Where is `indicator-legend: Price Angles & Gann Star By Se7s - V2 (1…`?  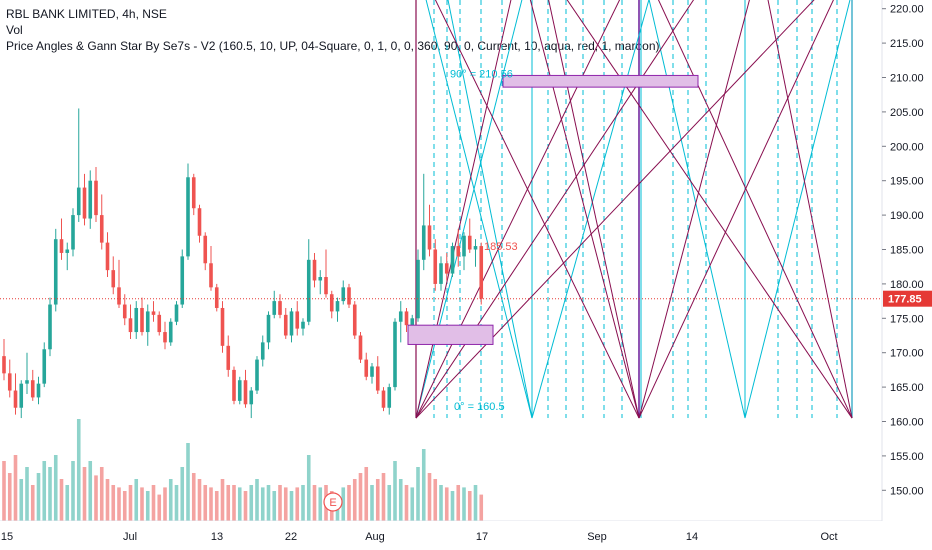 indicator-legend: Price Angles & Gann Star By Se7s - V2 (1… is located at coordinates (333, 46).